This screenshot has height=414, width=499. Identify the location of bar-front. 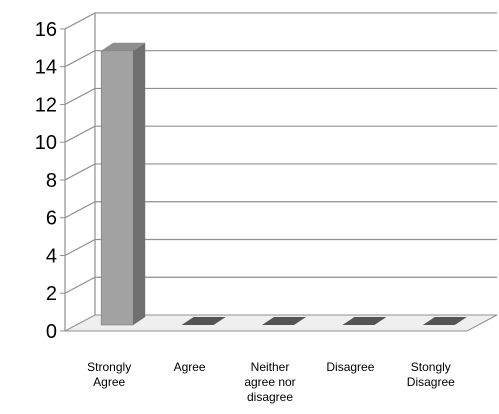
(117, 188).